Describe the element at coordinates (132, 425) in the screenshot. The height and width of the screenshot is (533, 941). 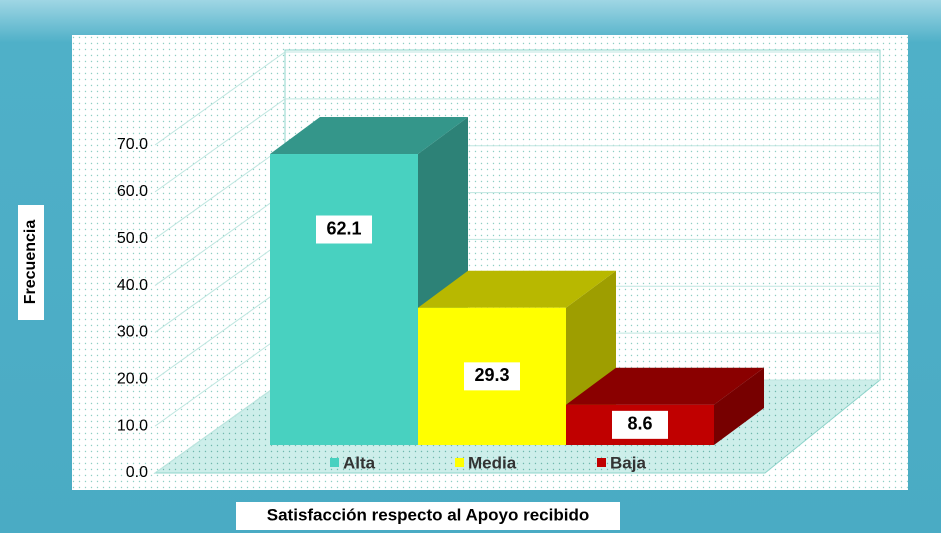
I see `y-tick-label: 10.0` at that location.